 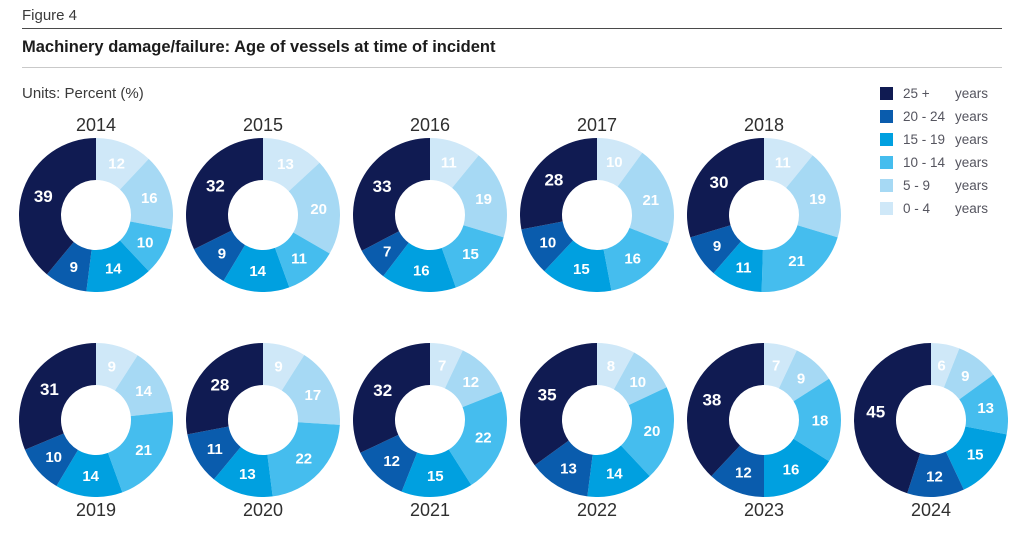 I want to click on segment-value-2019-10-14: 21, so click(x=143, y=450).